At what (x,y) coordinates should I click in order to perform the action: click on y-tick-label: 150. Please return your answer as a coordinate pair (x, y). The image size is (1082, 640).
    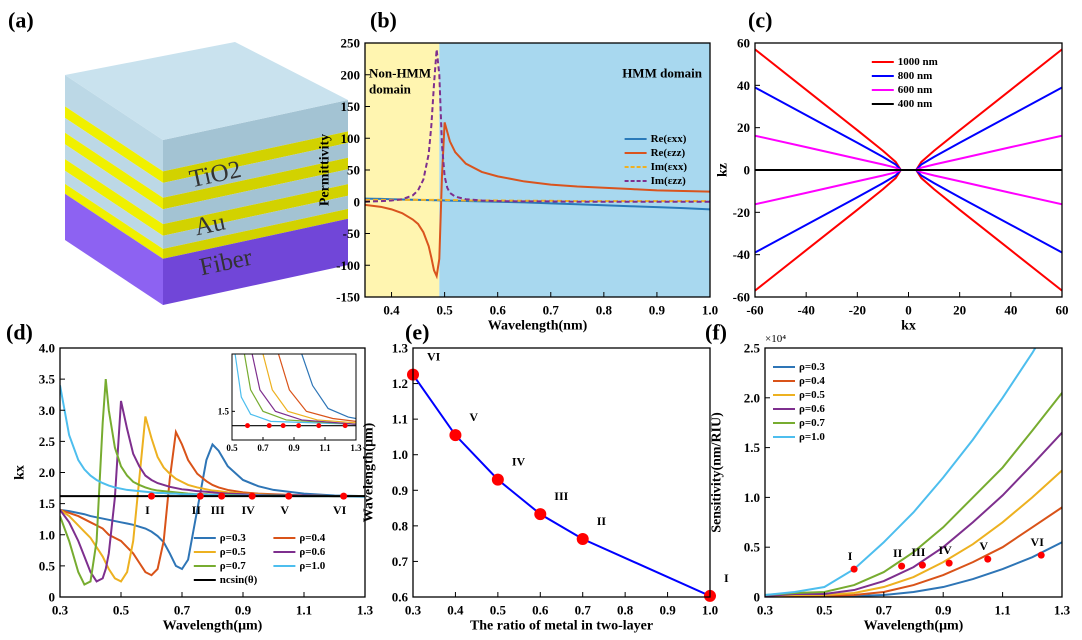
    Looking at the image, I should click on (351, 106).